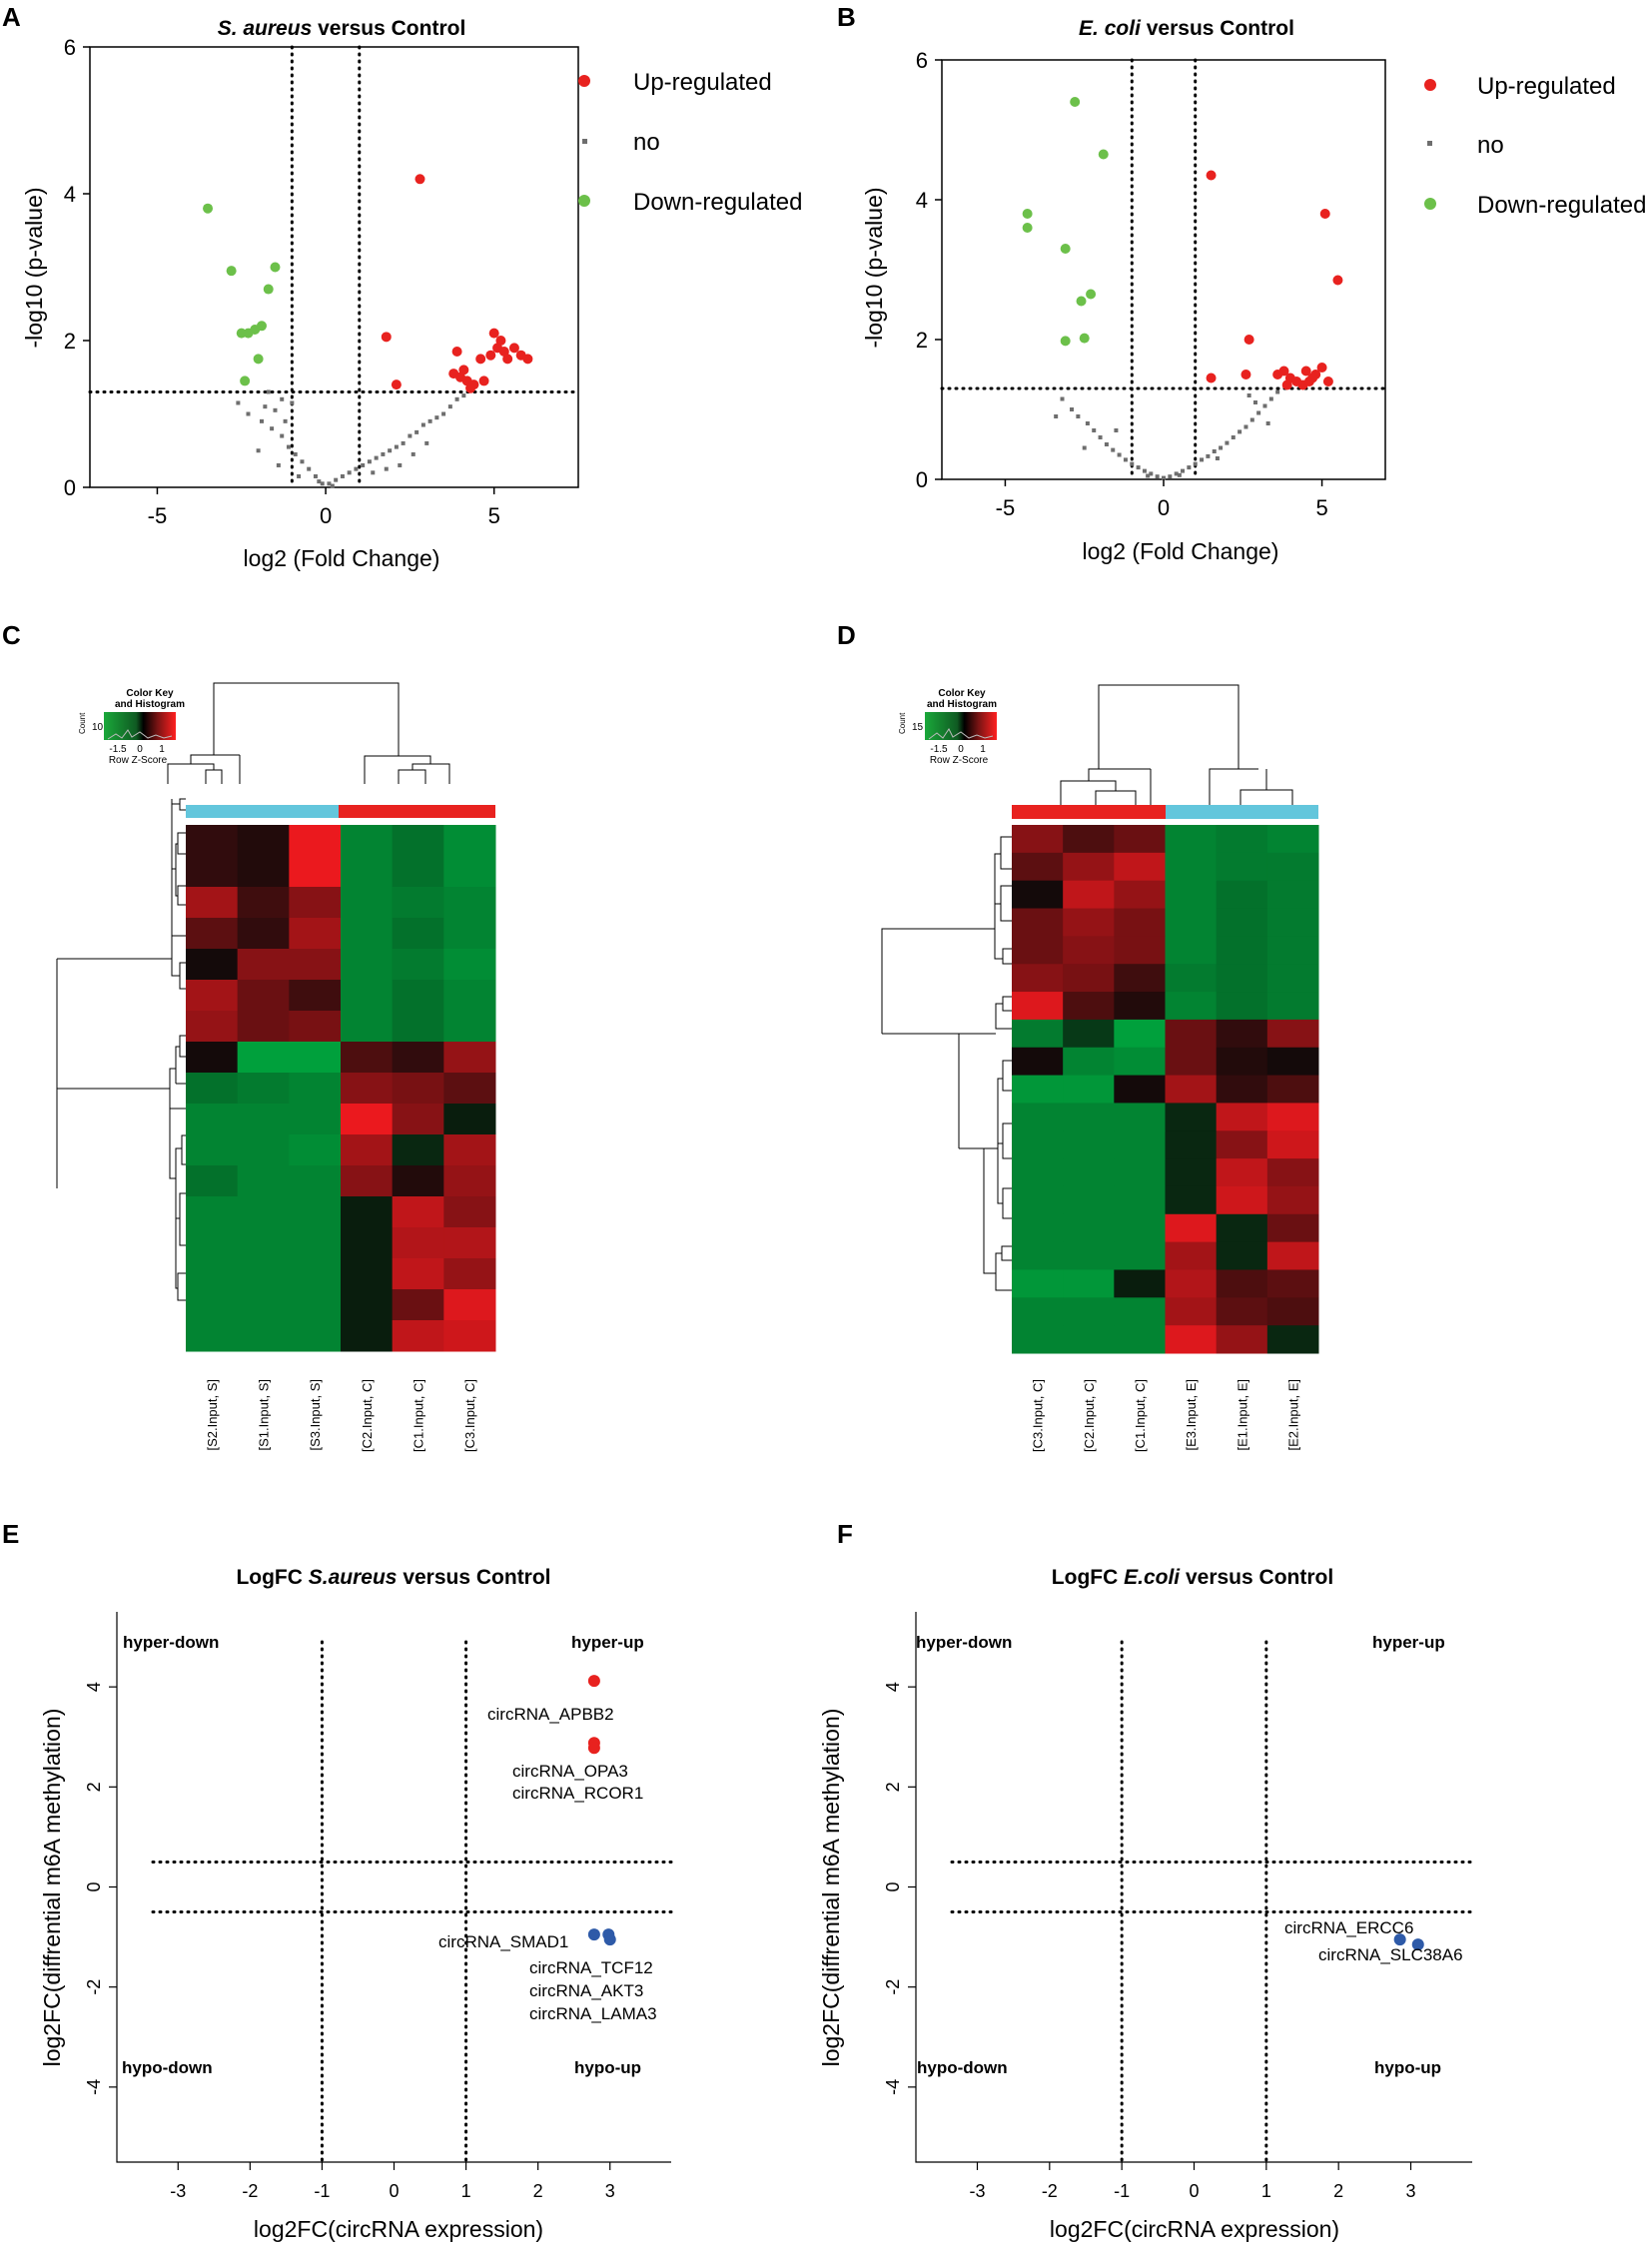 This screenshot has height=2246, width=1652. What do you see at coordinates (962, 704) in the screenshot?
I see `color-key-d-title2: and Histogram` at bounding box center [962, 704].